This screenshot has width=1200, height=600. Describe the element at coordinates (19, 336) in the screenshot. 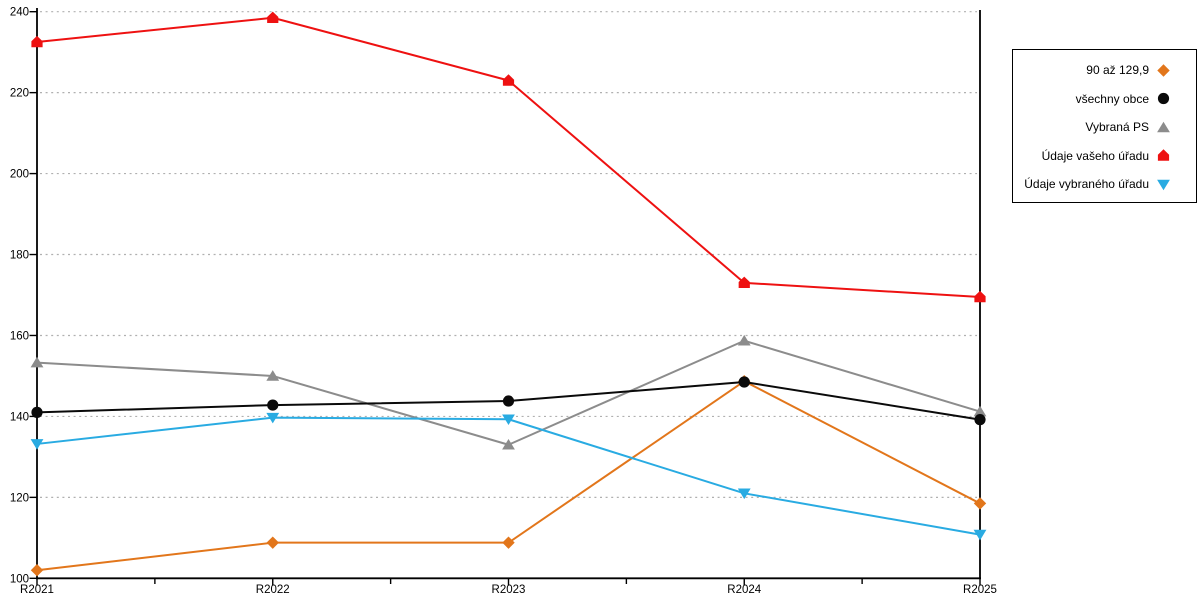

I see `y-tick-label: 160` at that location.